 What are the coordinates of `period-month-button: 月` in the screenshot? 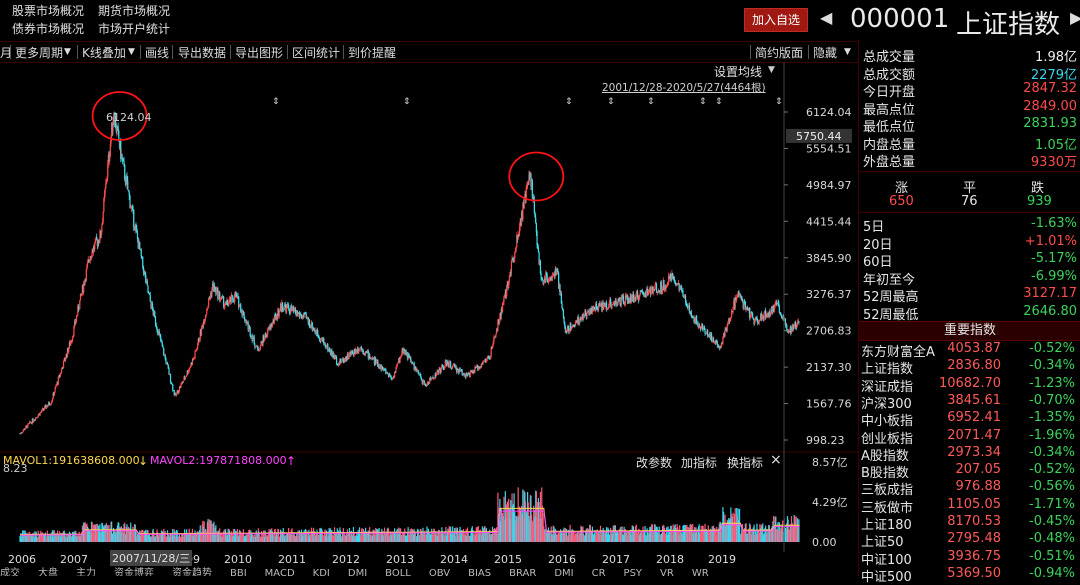 It's located at (6, 53).